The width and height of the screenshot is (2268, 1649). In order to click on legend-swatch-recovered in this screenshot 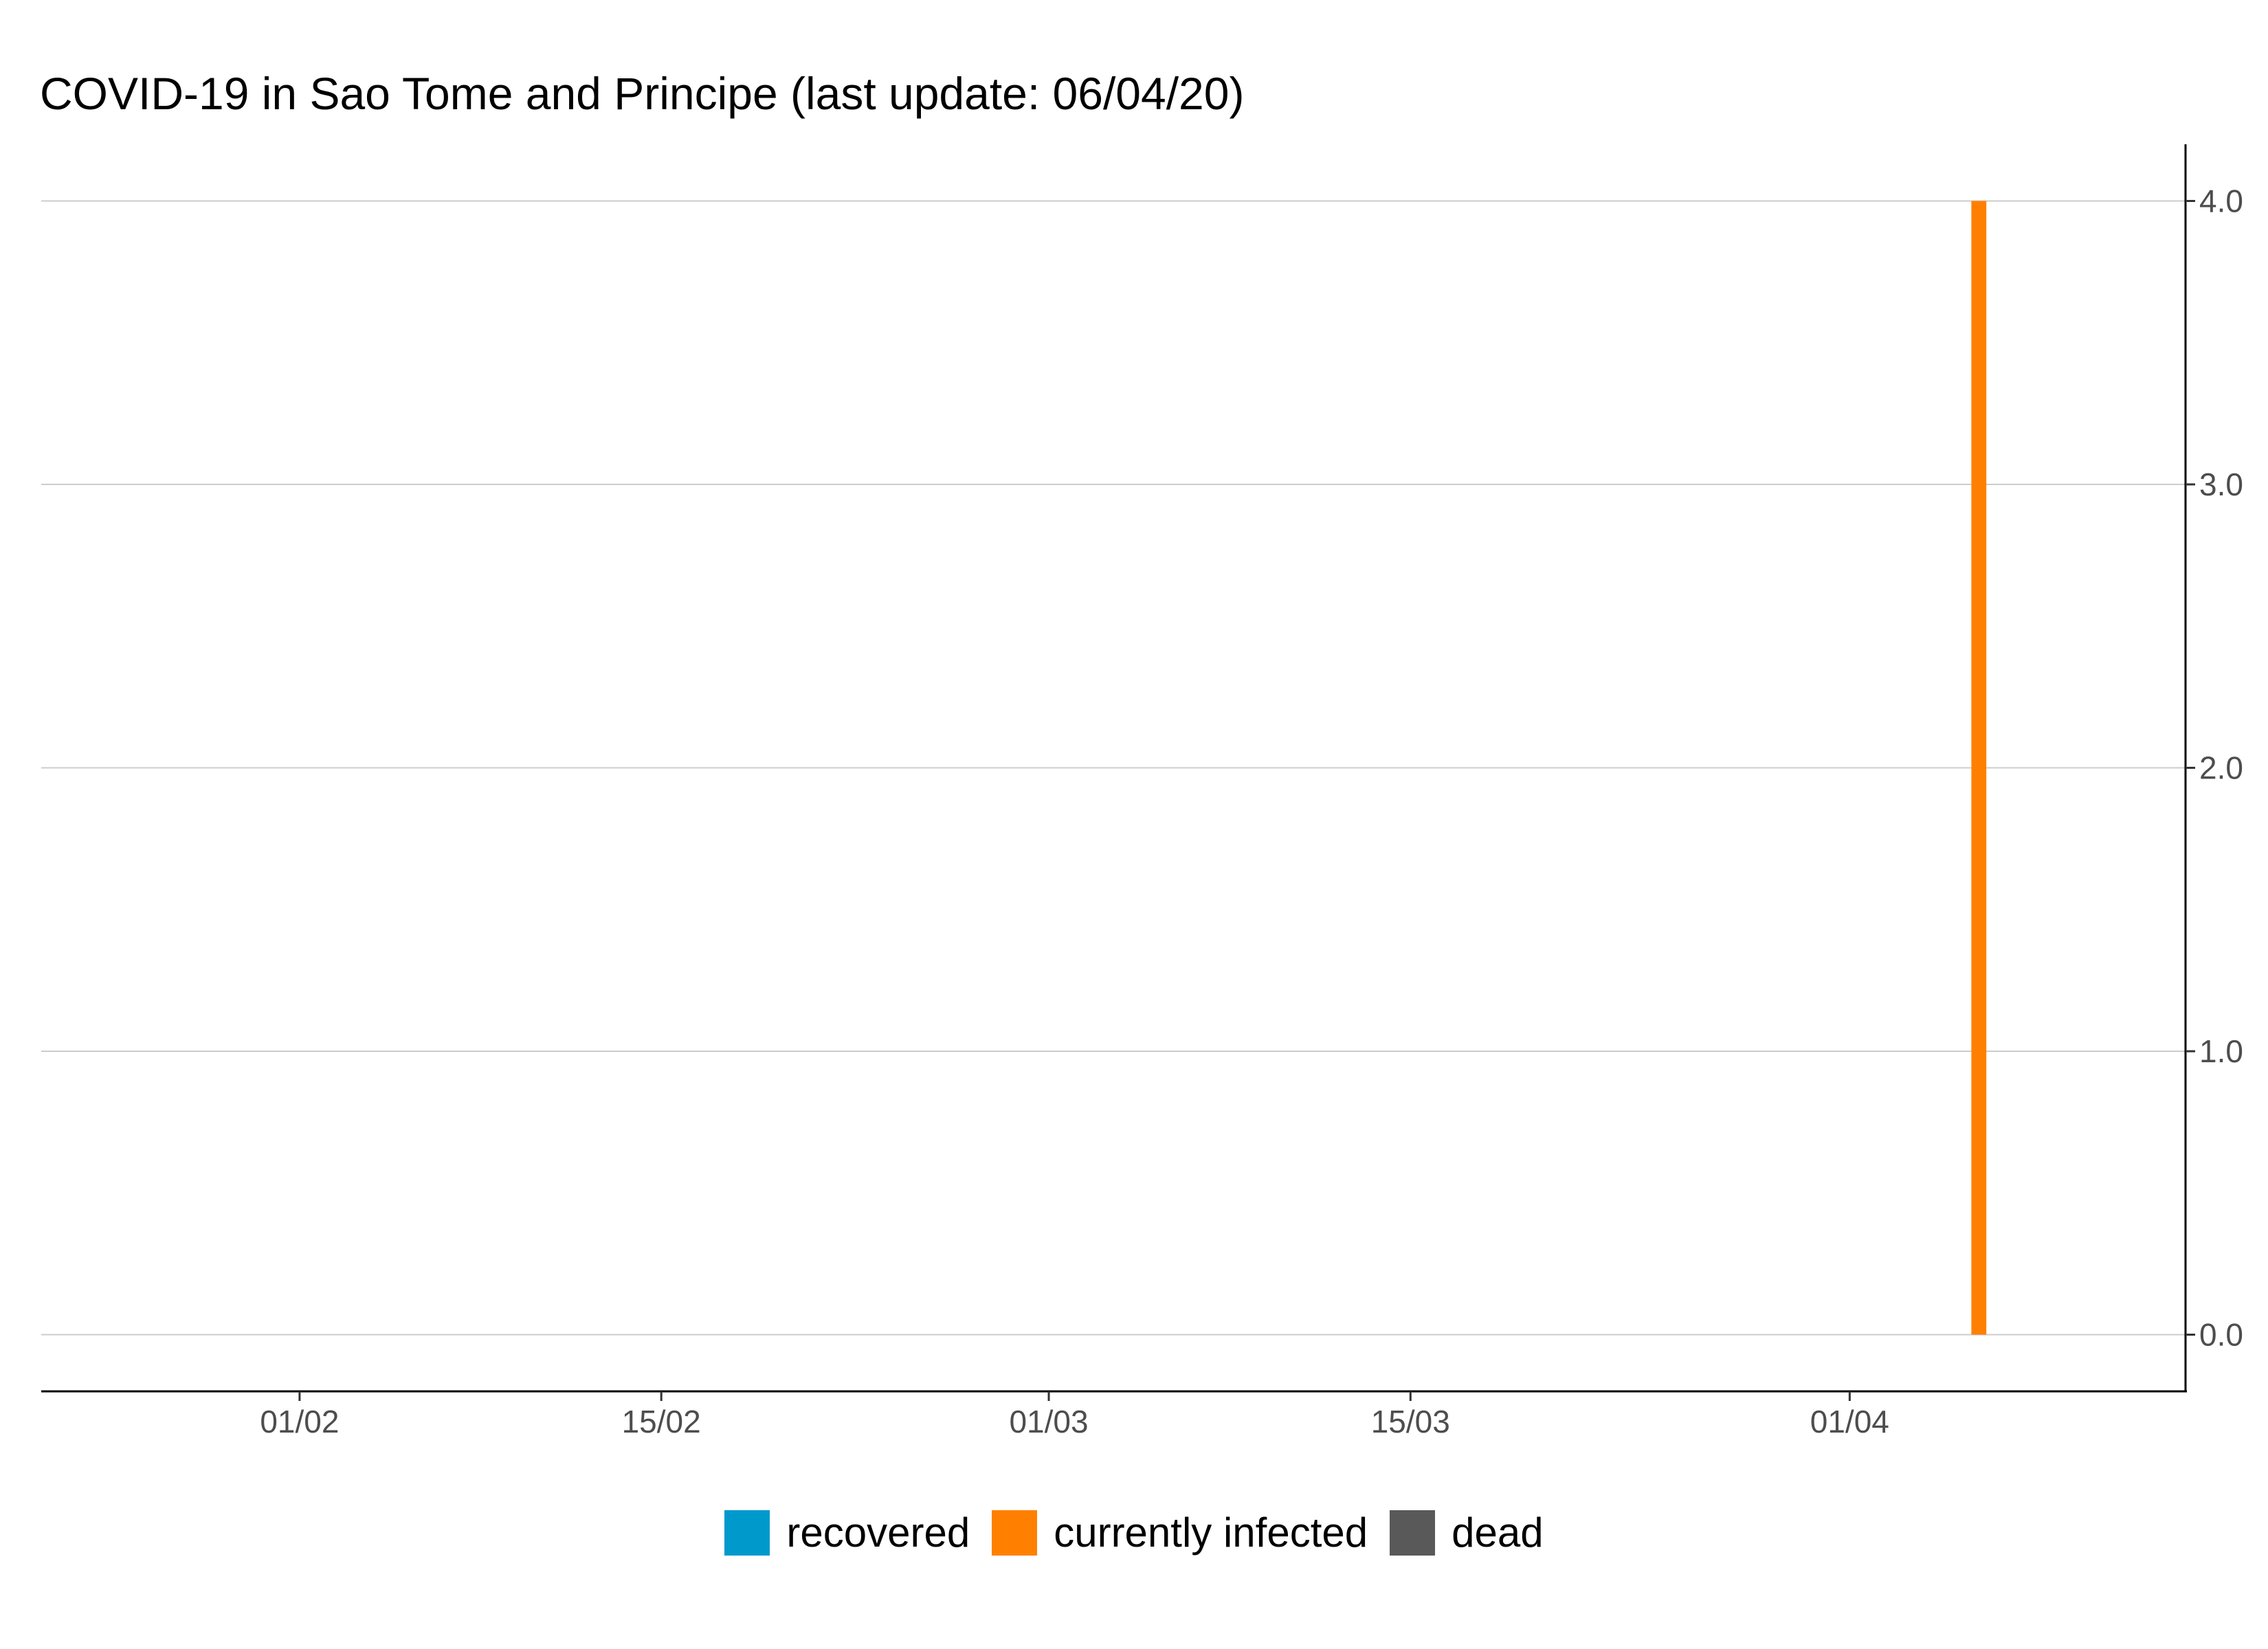, I will do `click(747, 1533)`.